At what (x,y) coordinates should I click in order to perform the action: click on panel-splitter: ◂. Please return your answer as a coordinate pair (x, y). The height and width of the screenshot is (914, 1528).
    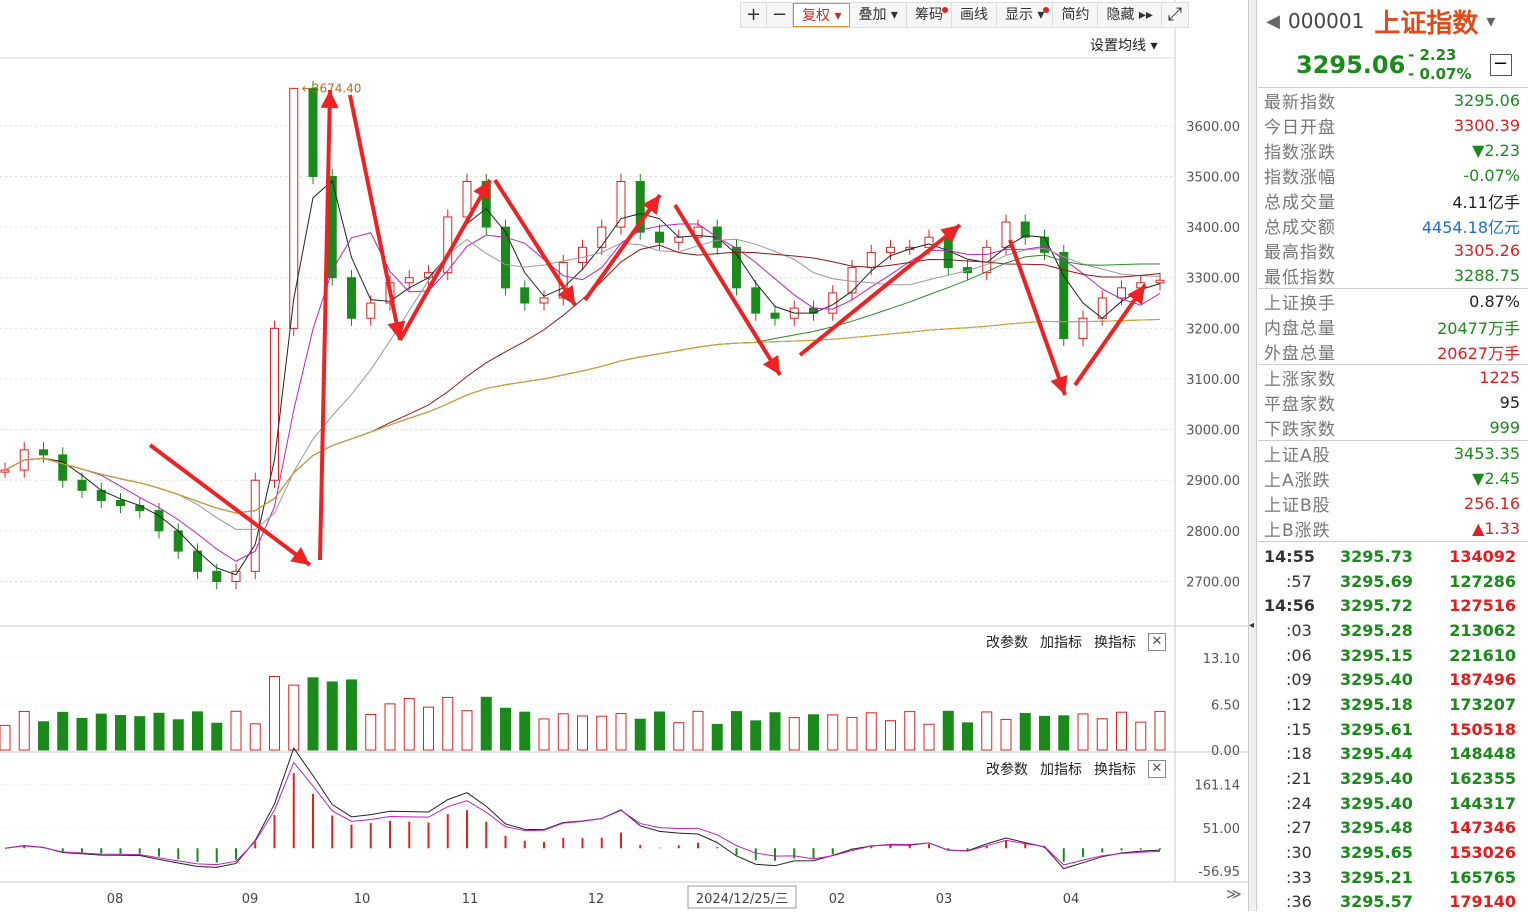
    Looking at the image, I should click on (1252, 455).